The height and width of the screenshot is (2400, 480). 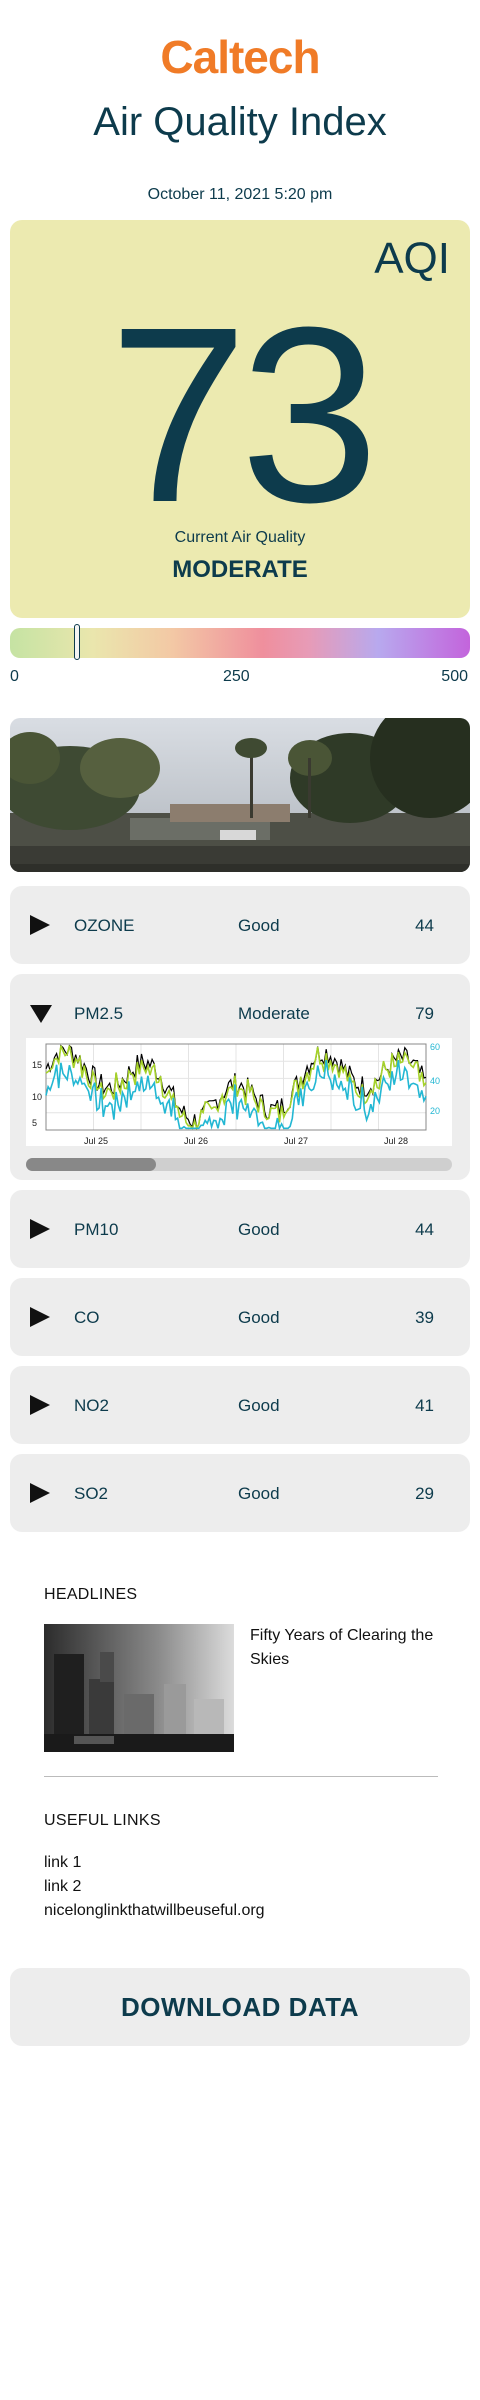 What do you see at coordinates (454, 676) in the screenshot?
I see `scale-tick-max: 500` at bounding box center [454, 676].